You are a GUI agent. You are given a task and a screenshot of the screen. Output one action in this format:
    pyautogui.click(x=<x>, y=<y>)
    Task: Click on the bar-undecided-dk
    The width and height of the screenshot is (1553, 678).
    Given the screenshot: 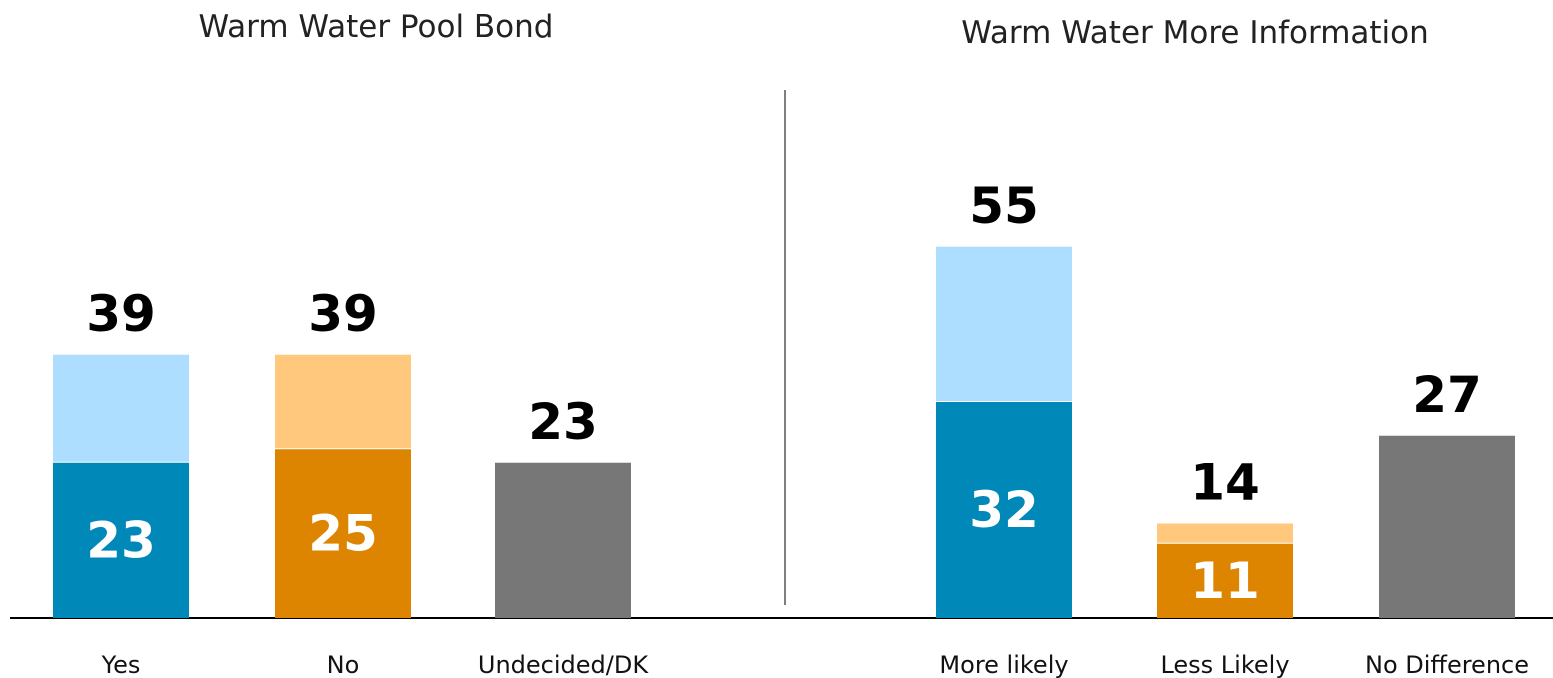 What is the action you would take?
    pyautogui.click(x=563, y=540)
    